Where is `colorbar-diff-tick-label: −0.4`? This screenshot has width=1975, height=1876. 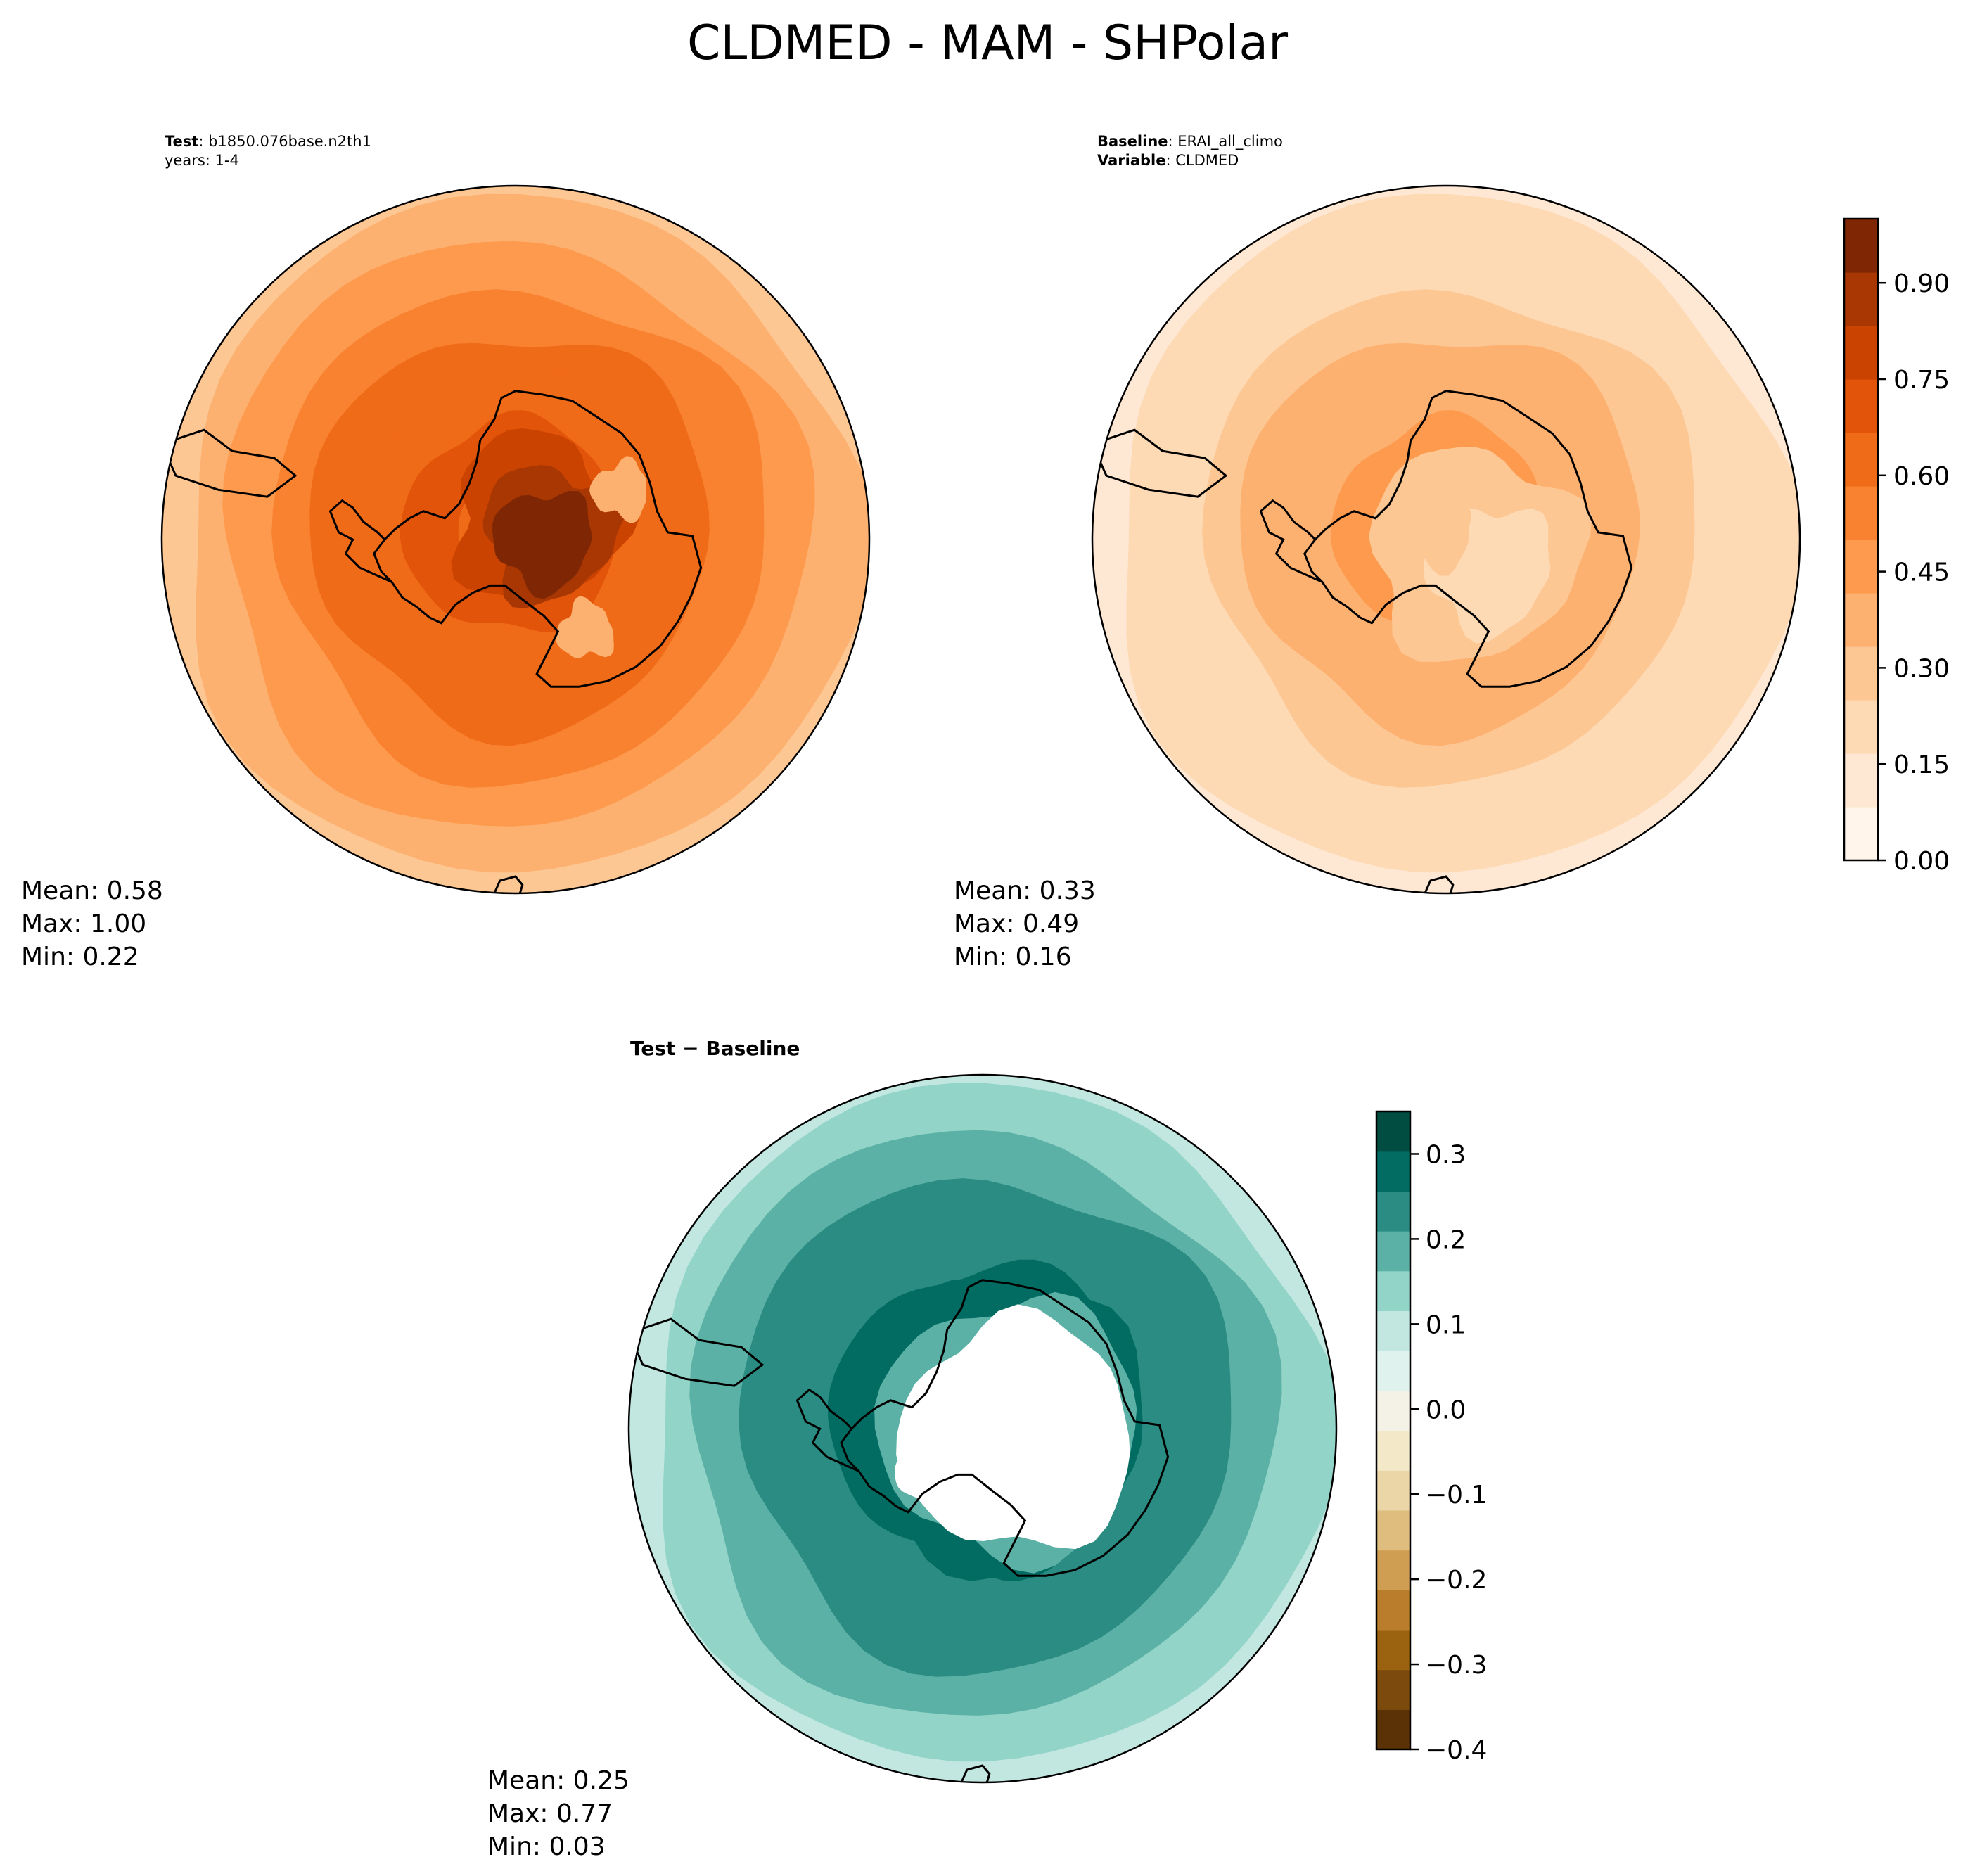 colorbar-diff-tick-label: −0.4 is located at coordinates (1456, 1750).